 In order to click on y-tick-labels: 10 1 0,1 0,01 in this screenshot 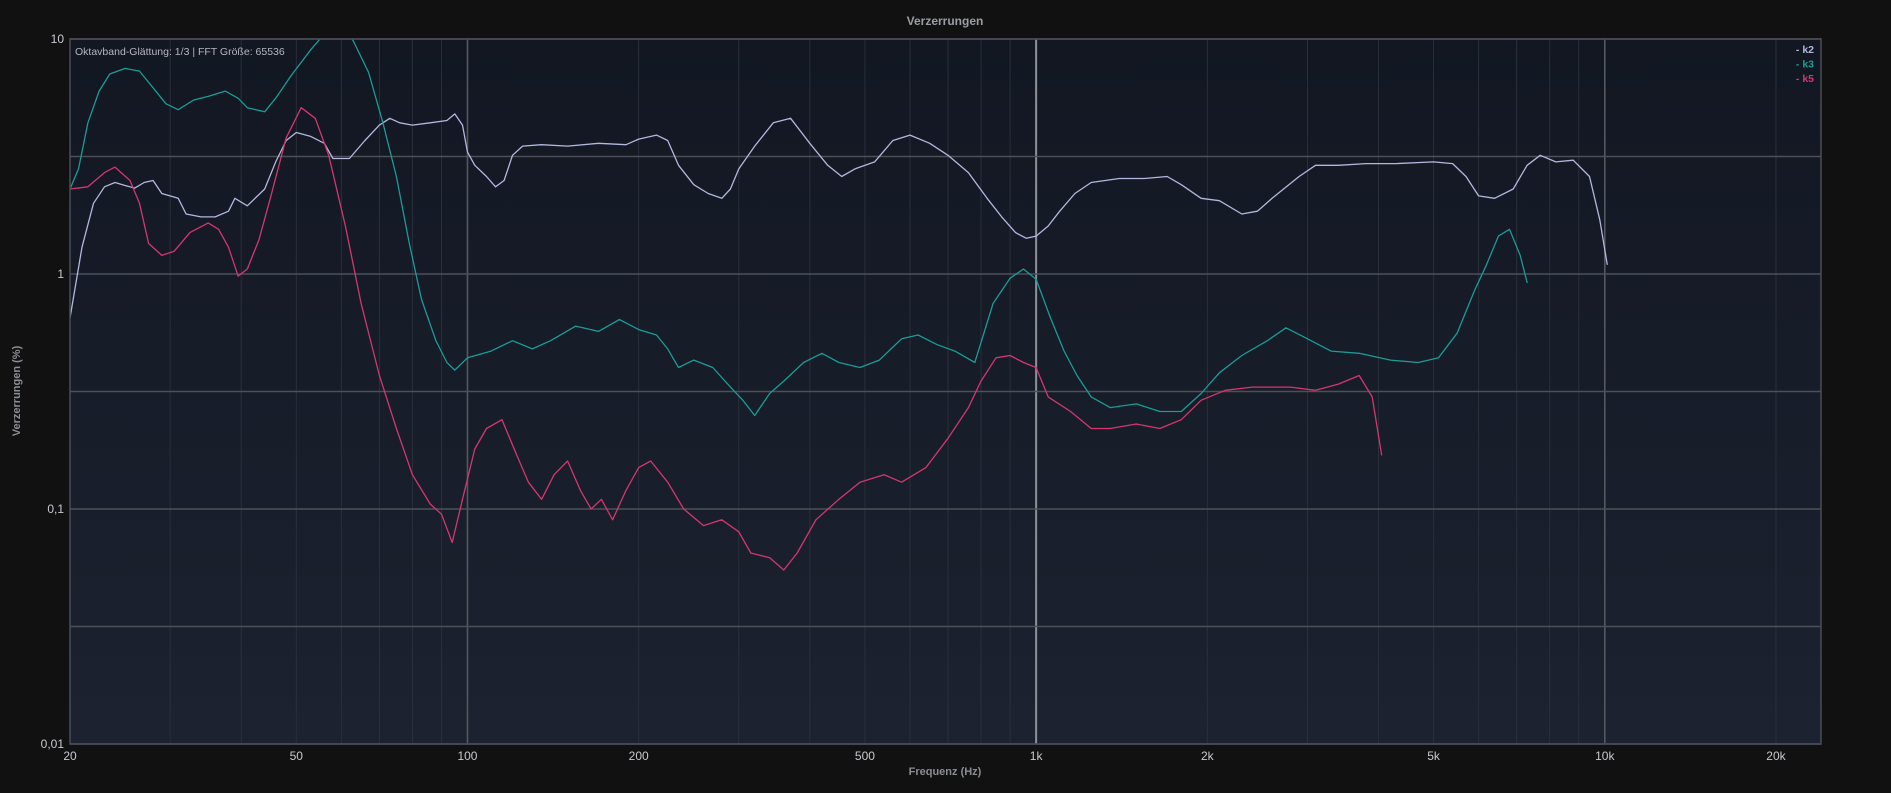, I will do `click(53, 391)`.